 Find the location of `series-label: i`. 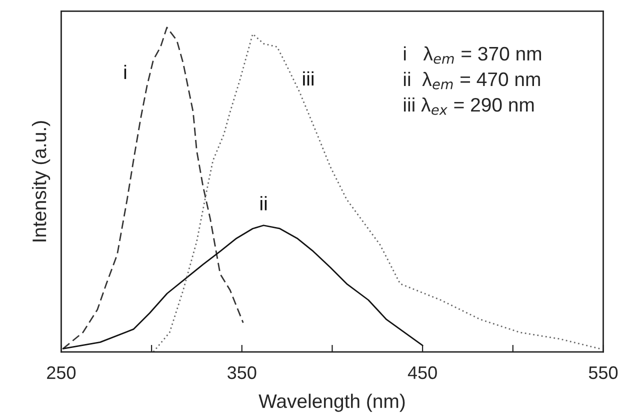

series-label: i is located at coordinates (125, 71).